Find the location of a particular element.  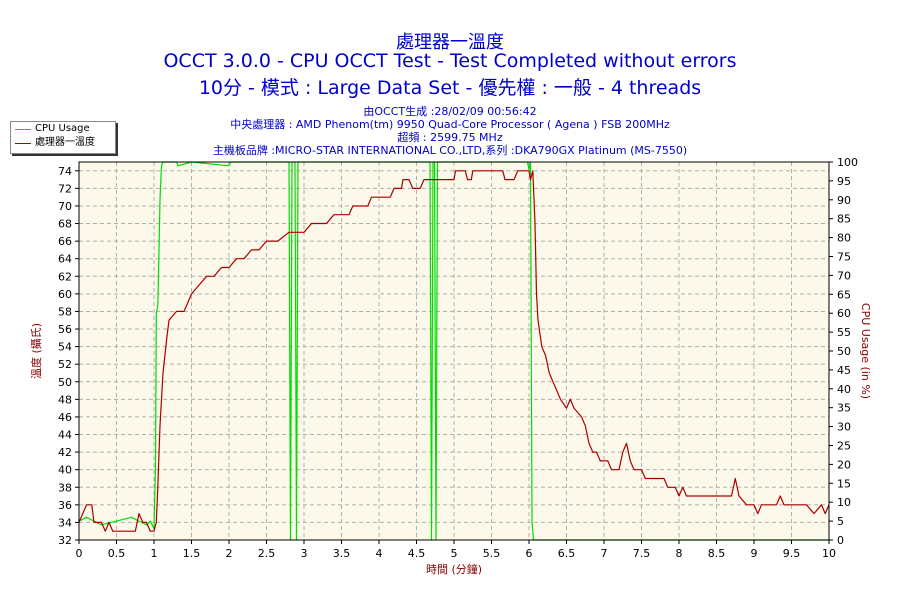

info-generated: 由OCCT生成 :28/02/09 00:56:42 is located at coordinates (450, 111).